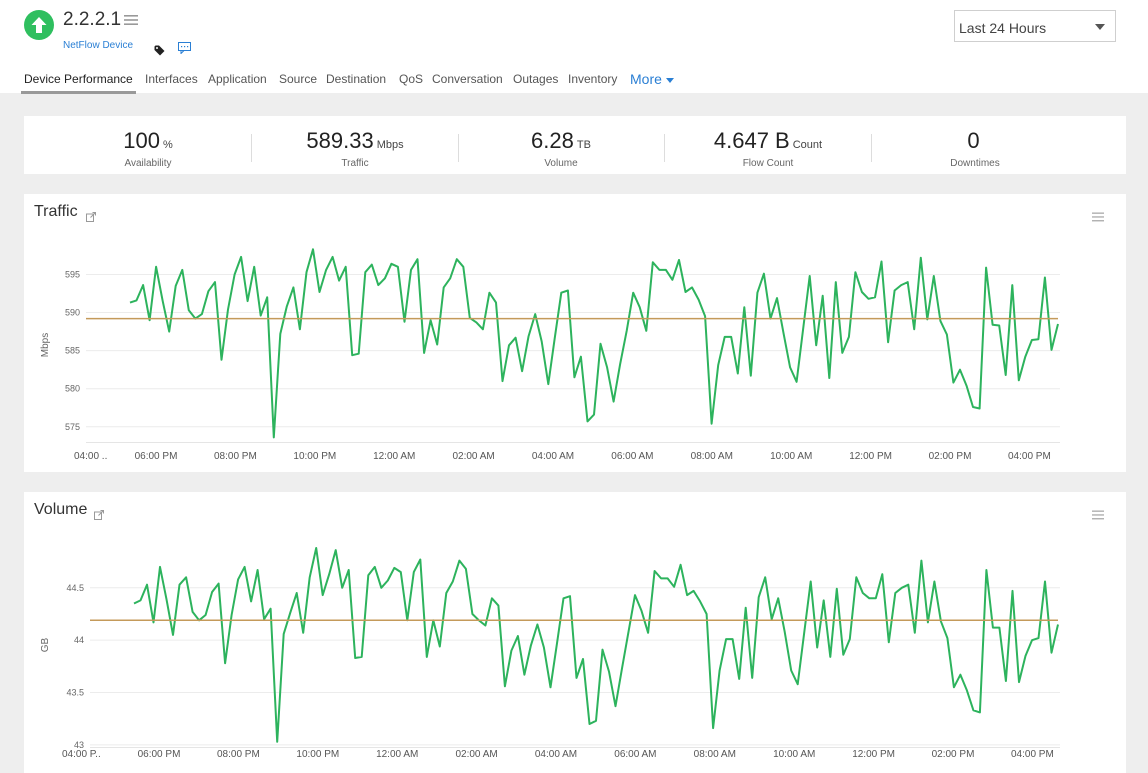 This screenshot has width=1148, height=773. I want to click on tab-application: Application, so click(237, 79).